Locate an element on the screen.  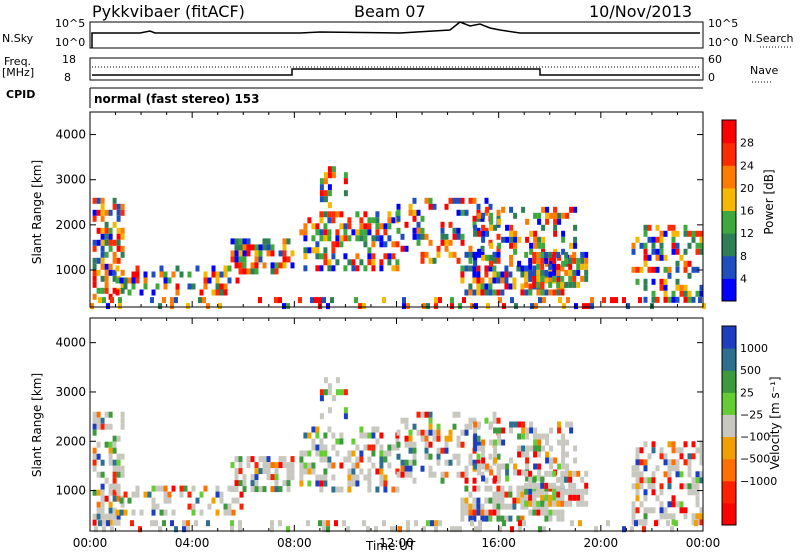
colorbar-segment is located at coordinates (729, 381).